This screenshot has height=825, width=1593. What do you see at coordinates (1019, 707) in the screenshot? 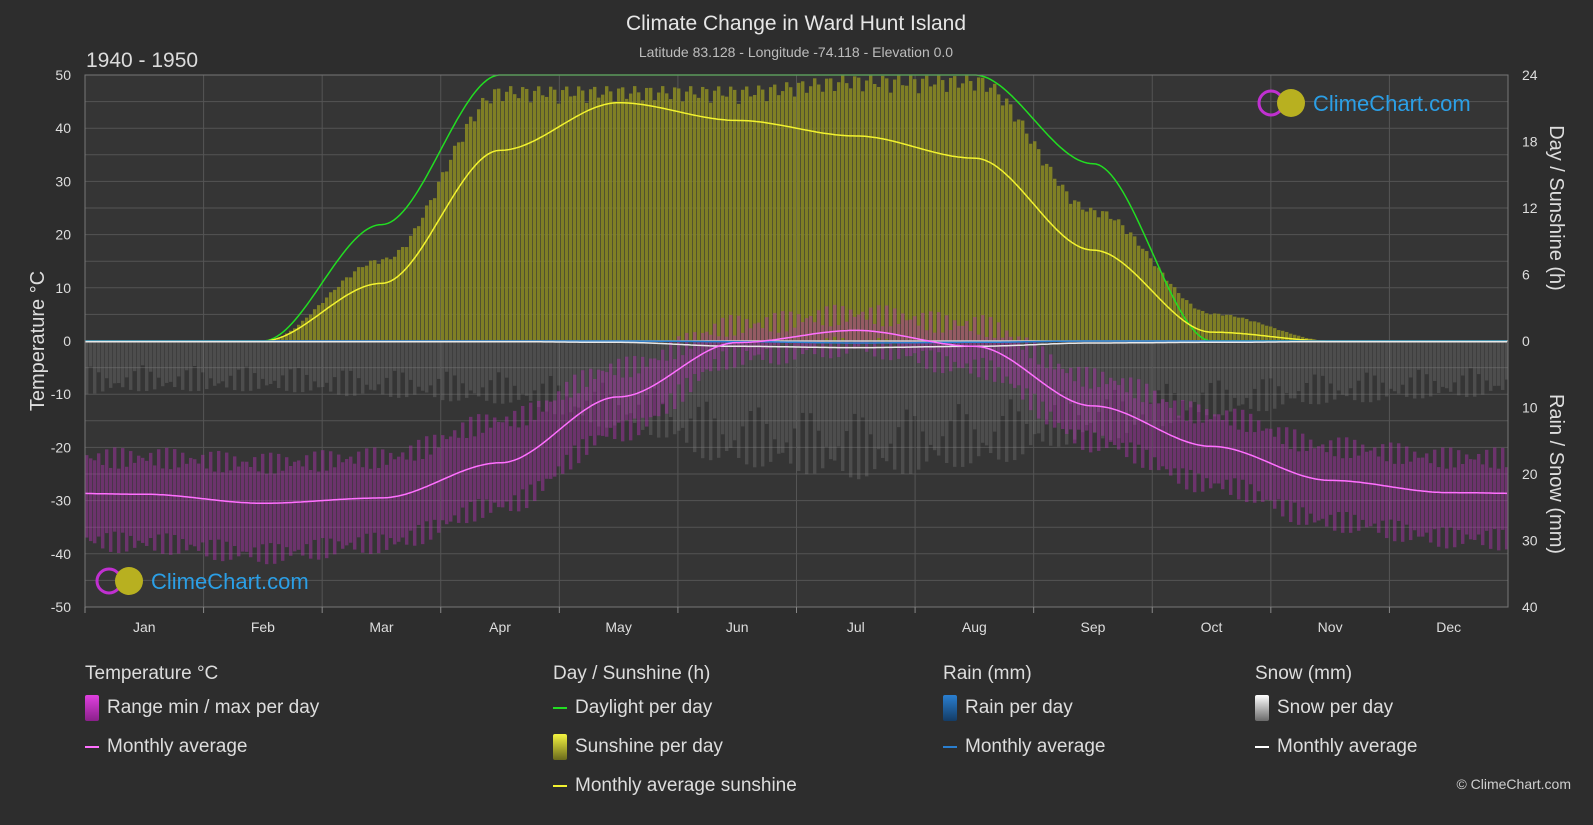
I see `legend-rain-per-day-label: Rain per day` at bounding box center [1019, 707].